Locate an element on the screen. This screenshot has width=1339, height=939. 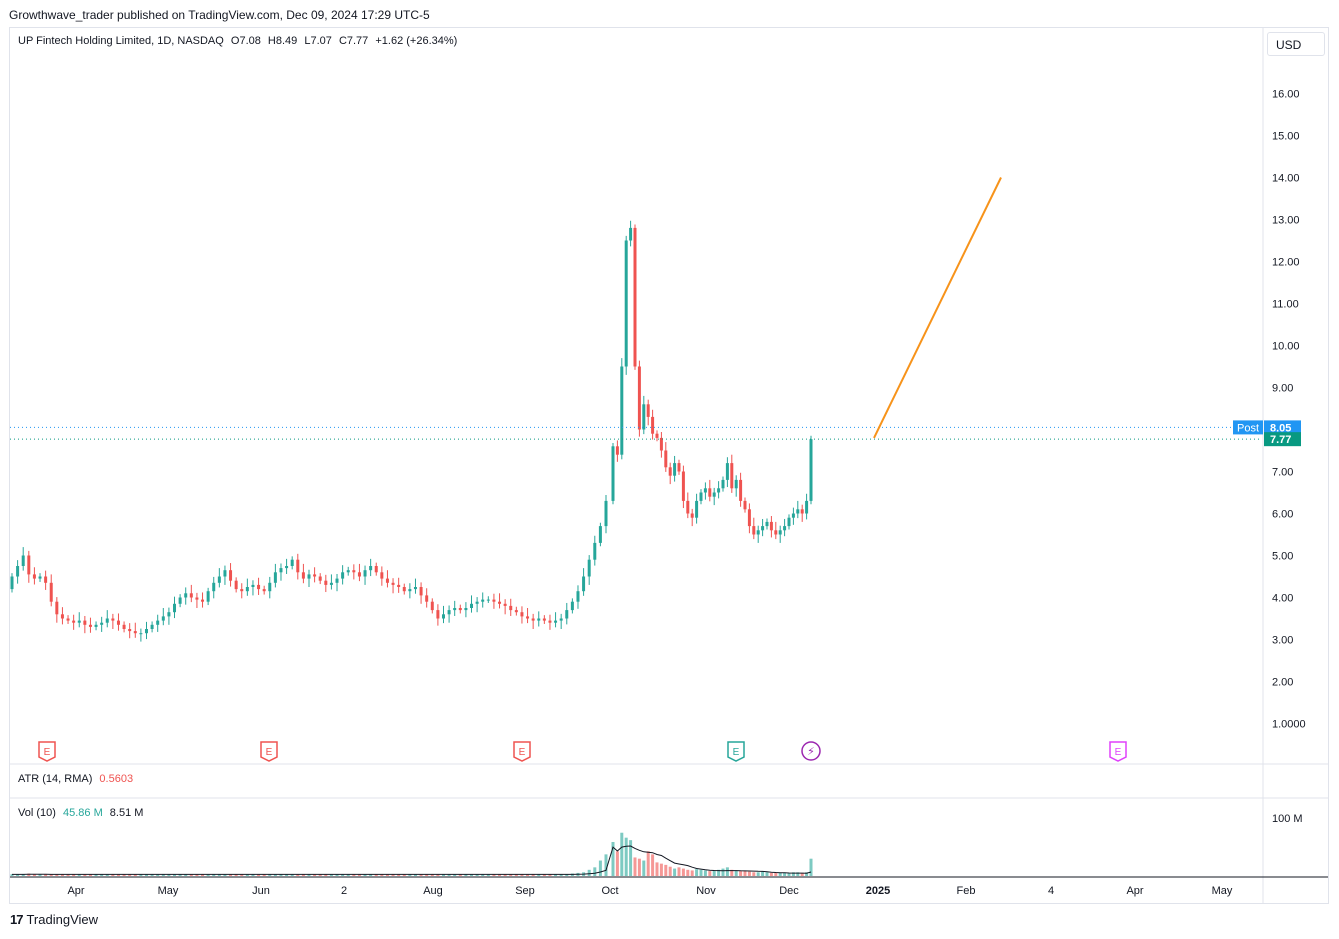
x-tick-label: Sep is located at coordinates (525, 891).